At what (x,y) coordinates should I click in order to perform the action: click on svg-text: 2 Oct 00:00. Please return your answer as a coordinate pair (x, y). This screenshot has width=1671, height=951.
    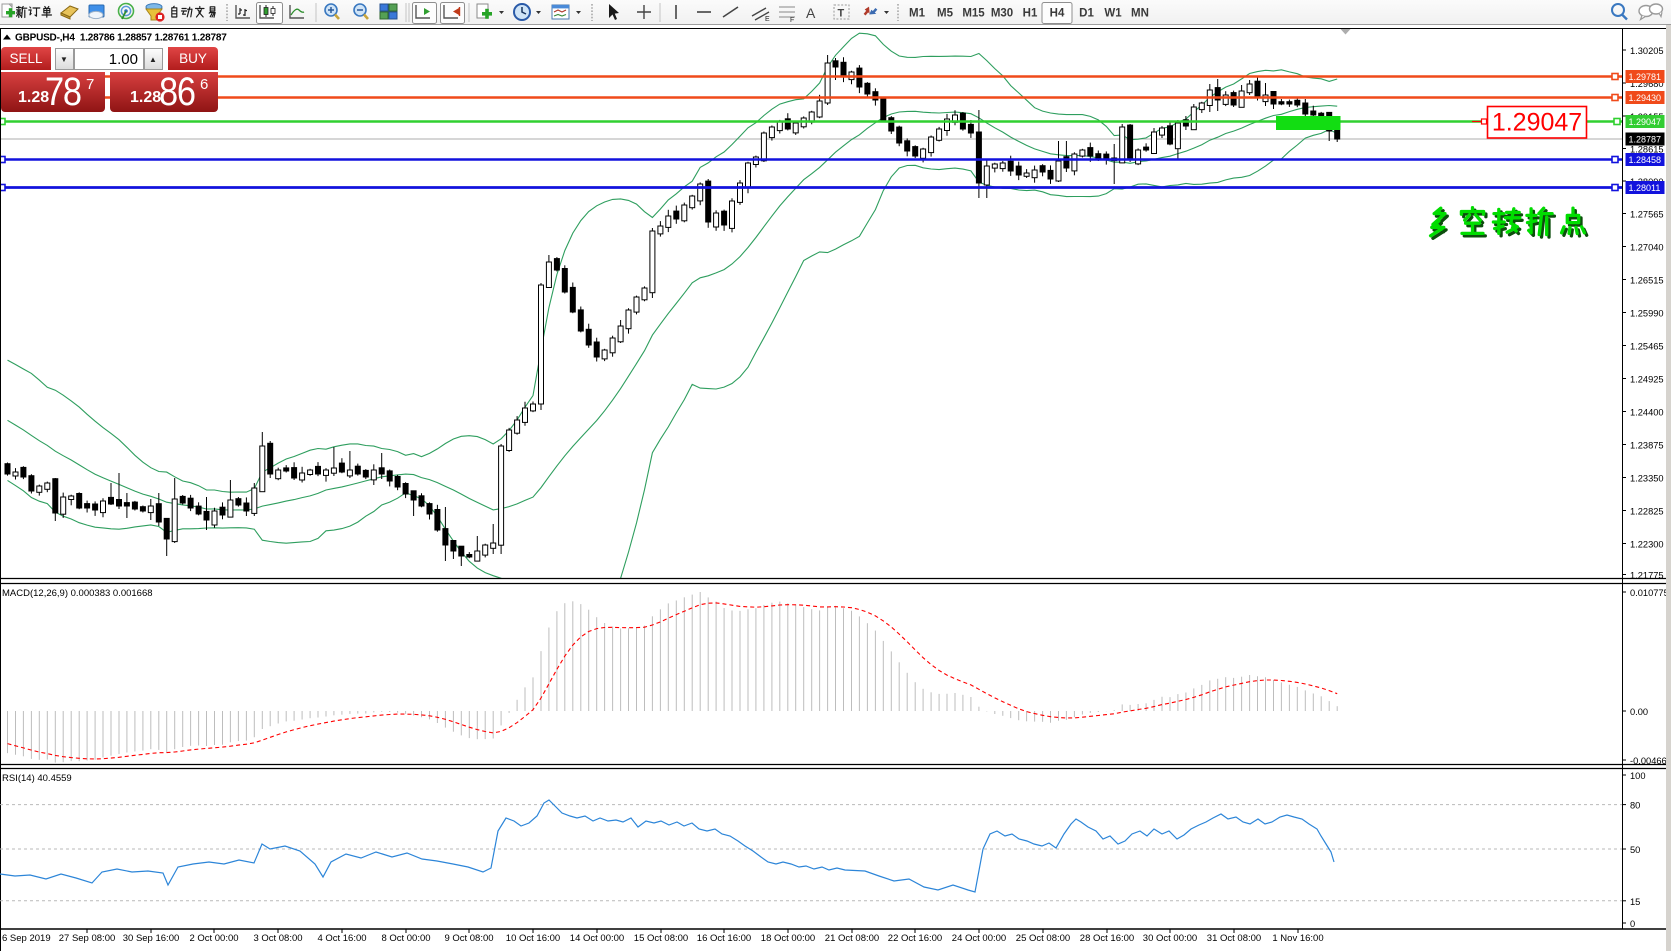
    Looking at the image, I should click on (213, 938).